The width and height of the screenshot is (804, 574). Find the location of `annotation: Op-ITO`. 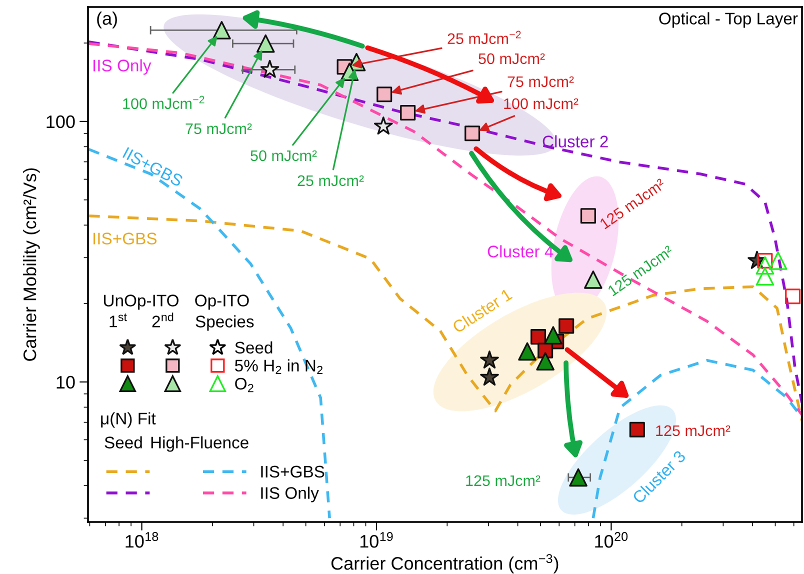

annotation: Op-ITO is located at coordinates (222, 302).